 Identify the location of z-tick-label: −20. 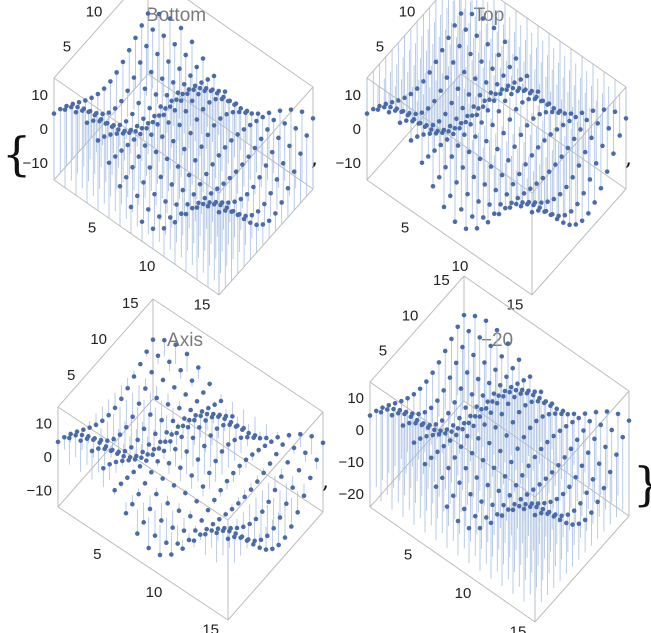
(351, 494).